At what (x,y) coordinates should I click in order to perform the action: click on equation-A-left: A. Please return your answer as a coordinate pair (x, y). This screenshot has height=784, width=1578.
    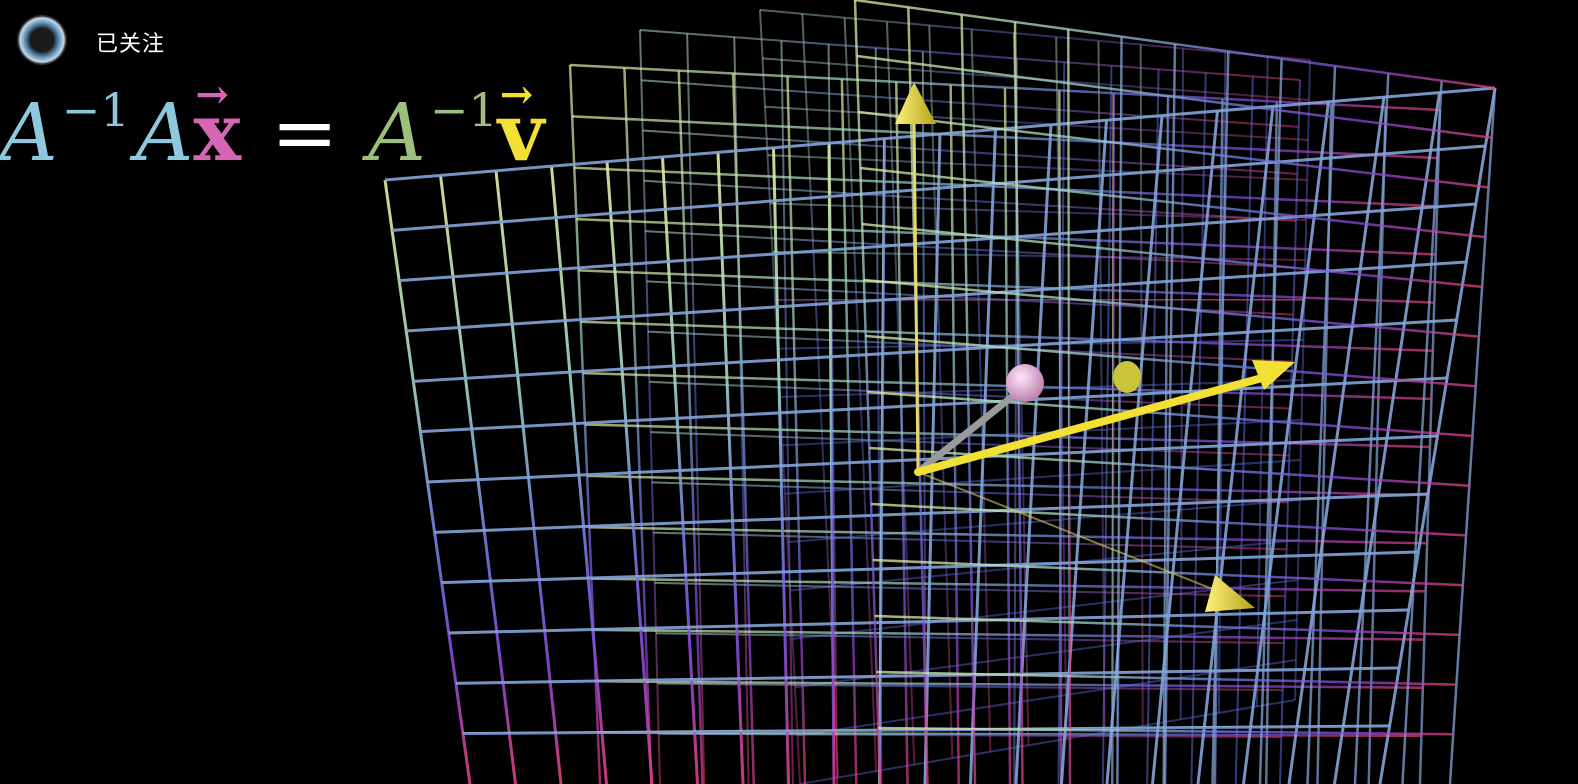
    Looking at the image, I should click on (29, 132).